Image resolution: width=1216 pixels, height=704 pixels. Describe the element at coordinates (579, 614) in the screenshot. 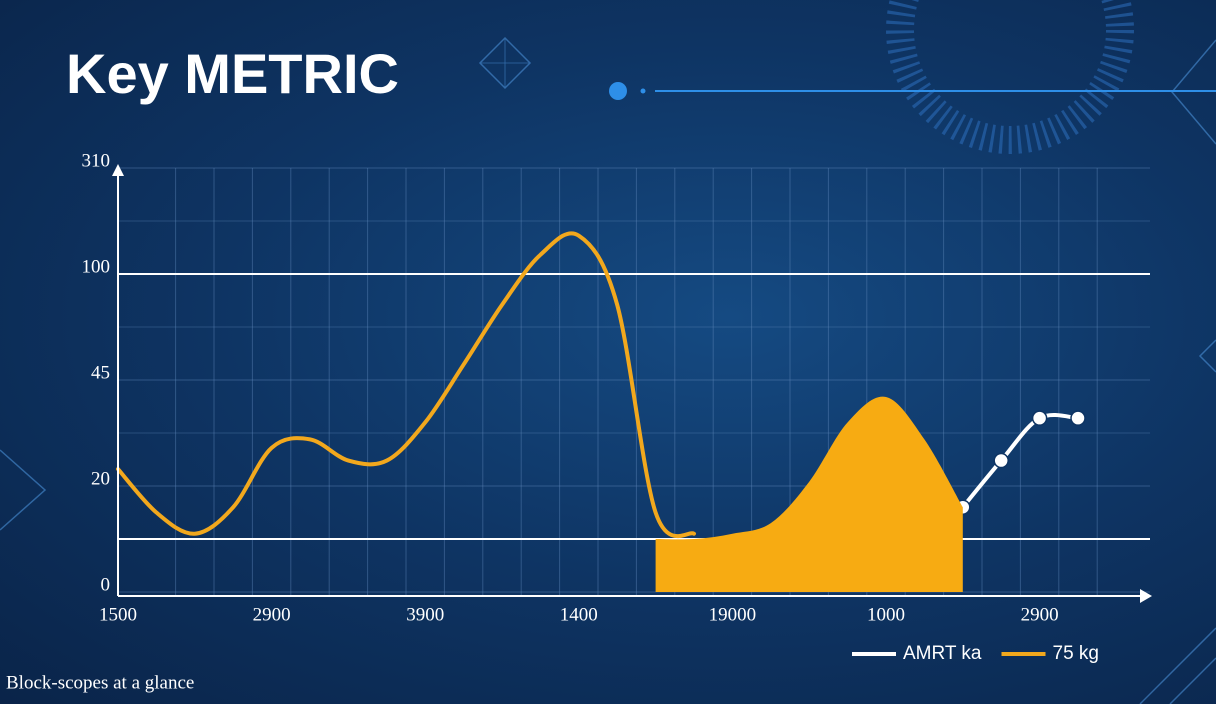

I see `x-tick-label: 1400` at that location.